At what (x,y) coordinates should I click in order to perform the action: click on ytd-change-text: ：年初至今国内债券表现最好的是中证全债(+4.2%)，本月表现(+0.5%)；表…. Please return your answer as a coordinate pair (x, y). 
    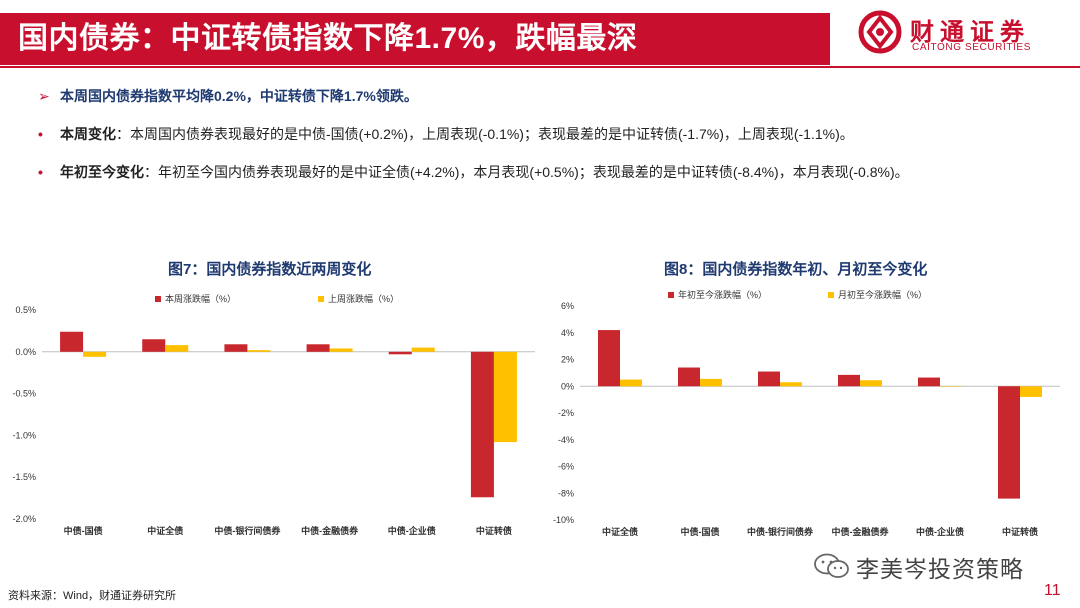
    Looking at the image, I should click on (526, 172).